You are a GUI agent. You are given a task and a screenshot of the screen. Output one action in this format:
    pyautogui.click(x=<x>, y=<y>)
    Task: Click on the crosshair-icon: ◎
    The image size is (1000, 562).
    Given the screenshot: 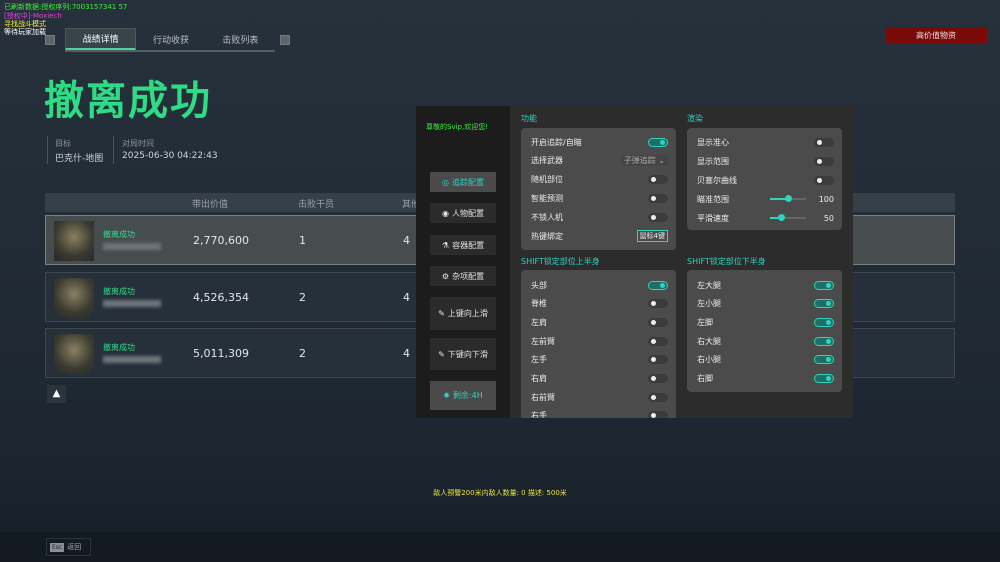 What is the action you would take?
    pyautogui.click(x=445, y=182)
    